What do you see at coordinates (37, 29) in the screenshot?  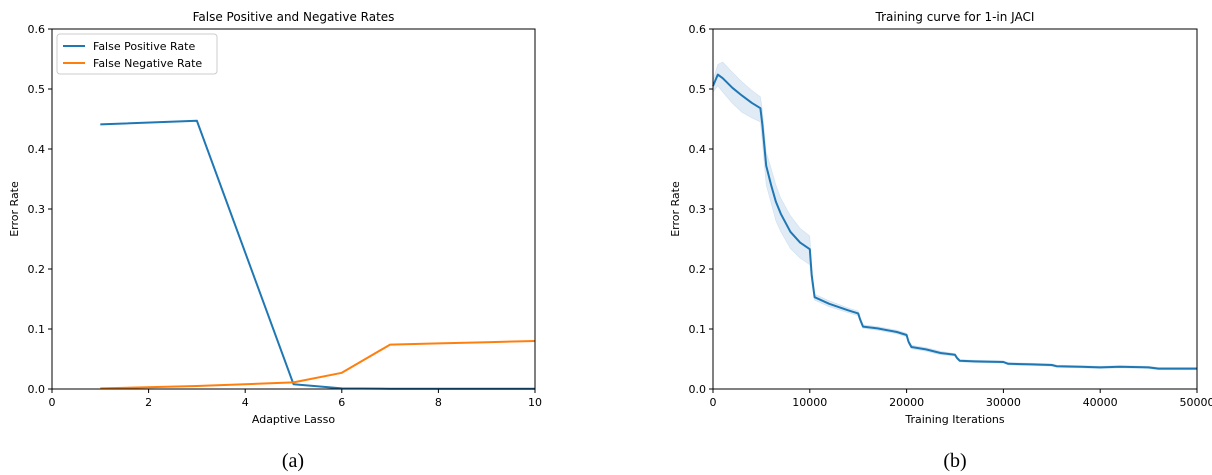 I see `chart1-ytick-label: 0.6` at bounding box center [37, 29].